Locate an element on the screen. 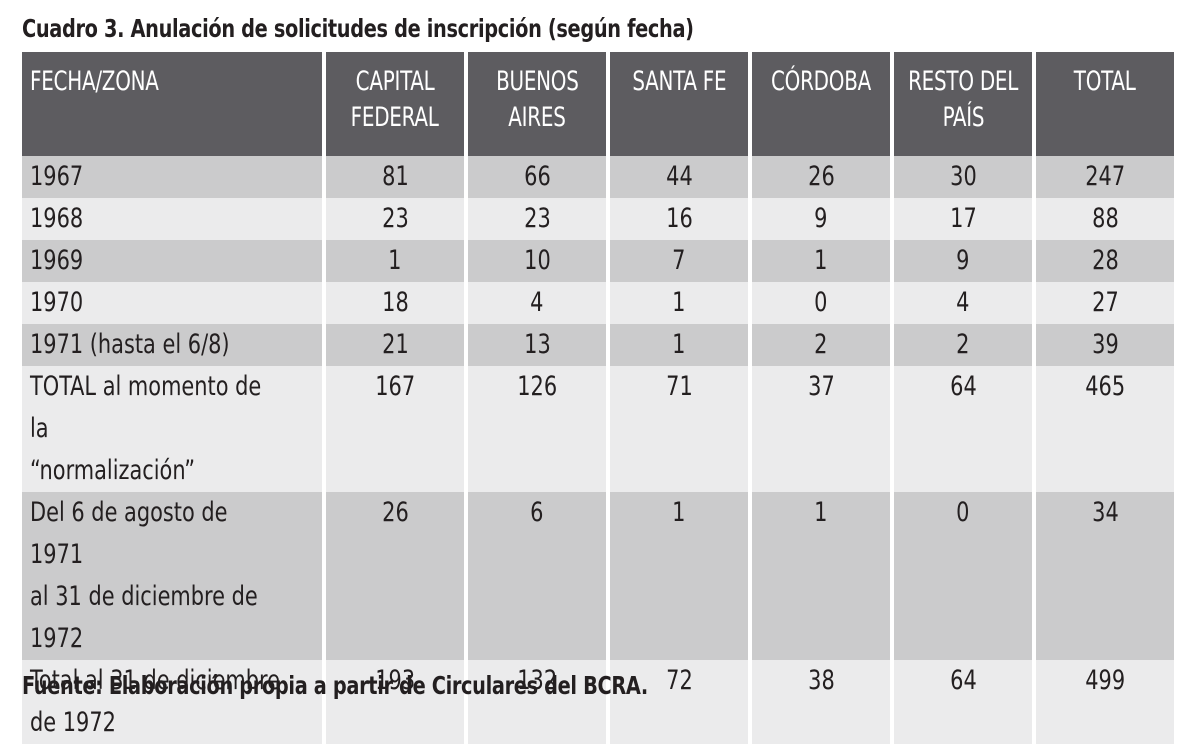  header-label: BUENOS is located at coordinates (537, 81).